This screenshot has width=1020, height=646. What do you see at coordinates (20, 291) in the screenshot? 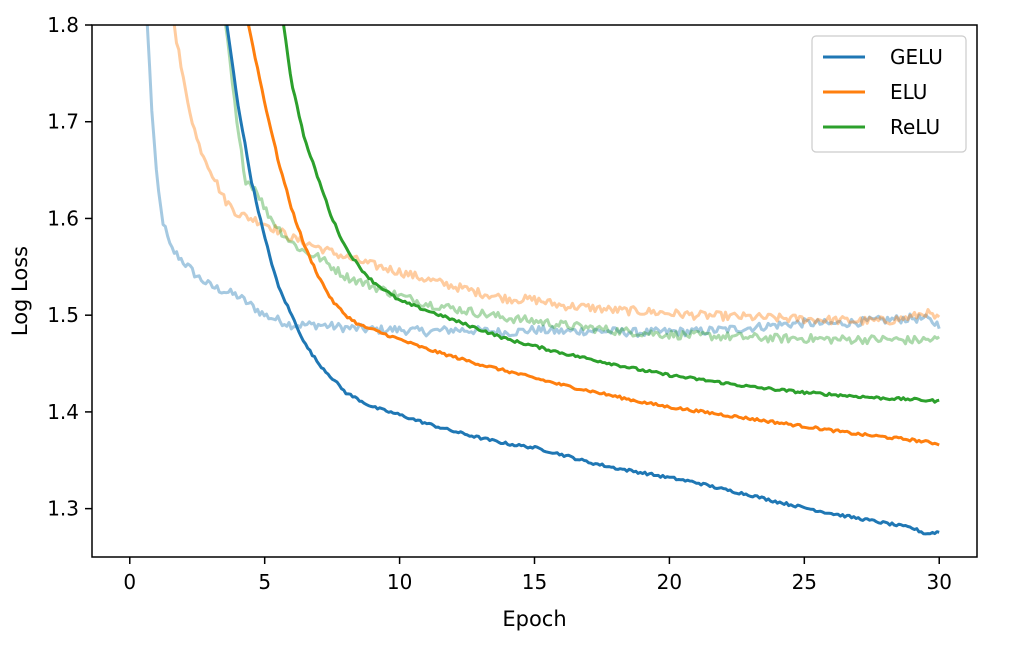
I see `y-axis-label: Log Loss` at bounding box center [20, 291].